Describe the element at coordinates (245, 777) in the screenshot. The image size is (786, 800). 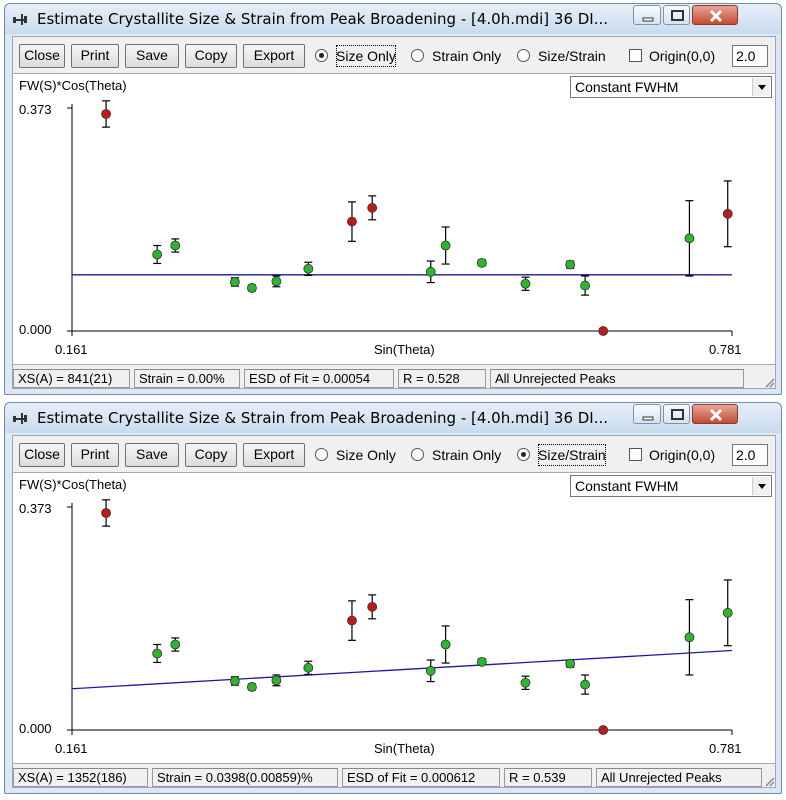
I see `status-strain: Strain = 0.0398(0.00859)%` at that location.